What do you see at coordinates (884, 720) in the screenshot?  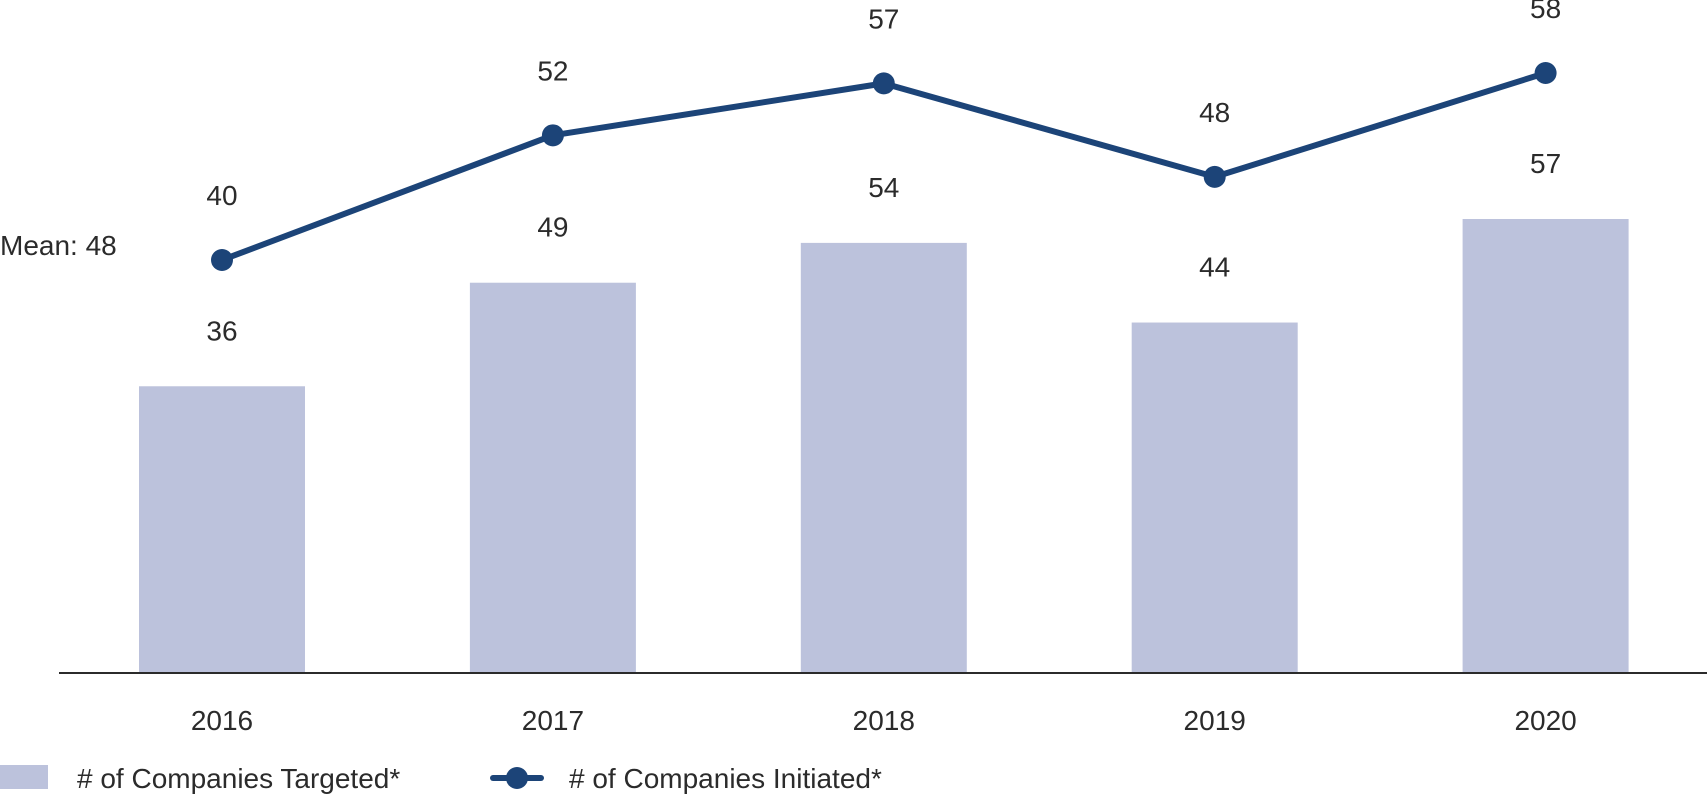 I see `x-tick-label-2018: 2018` at bounding box center [884, 720].